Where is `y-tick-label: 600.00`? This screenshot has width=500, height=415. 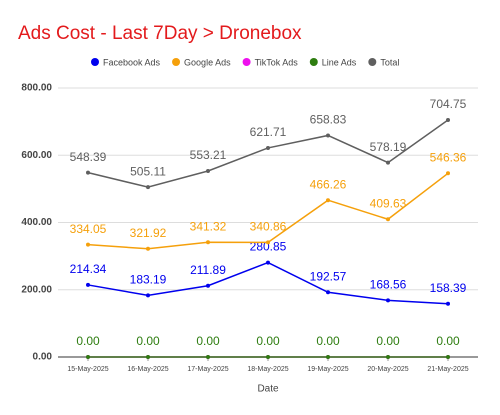 y-tick-label: 600.00 is located at coordinates (36, 155).